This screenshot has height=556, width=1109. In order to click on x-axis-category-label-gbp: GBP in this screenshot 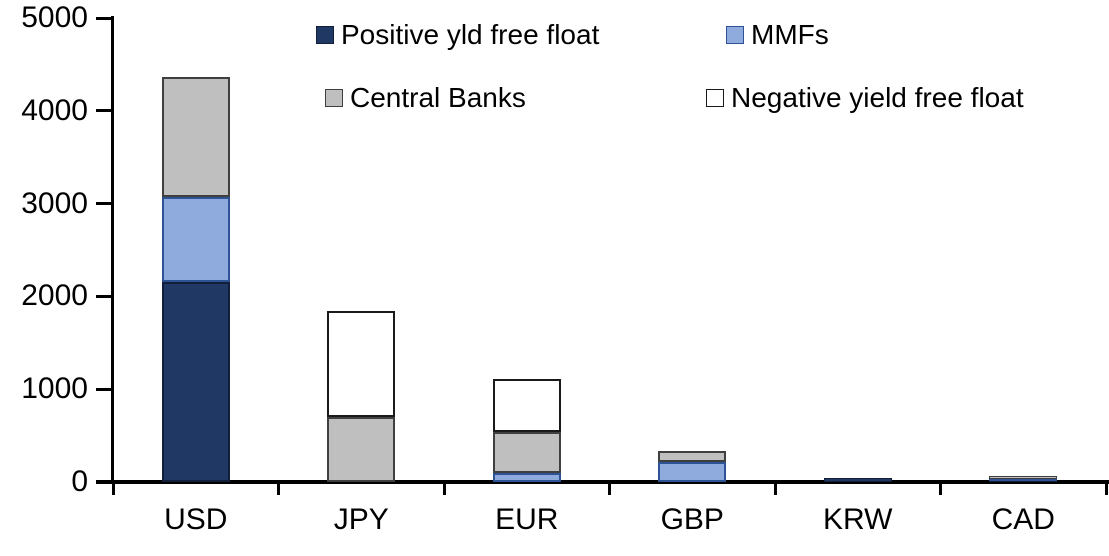, I will do `click(692, 519)`.